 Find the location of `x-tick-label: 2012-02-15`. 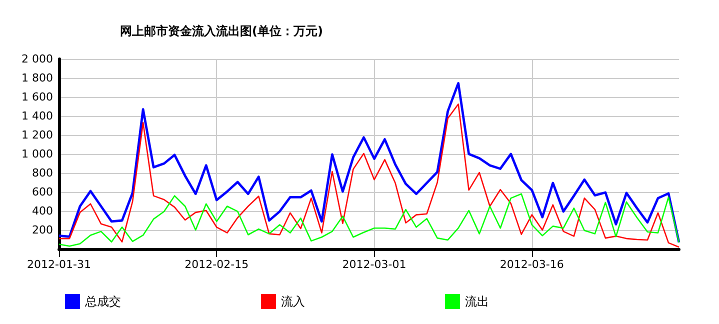

x-tick-label: 2012-02-15 is located at coordinates (216, 264).